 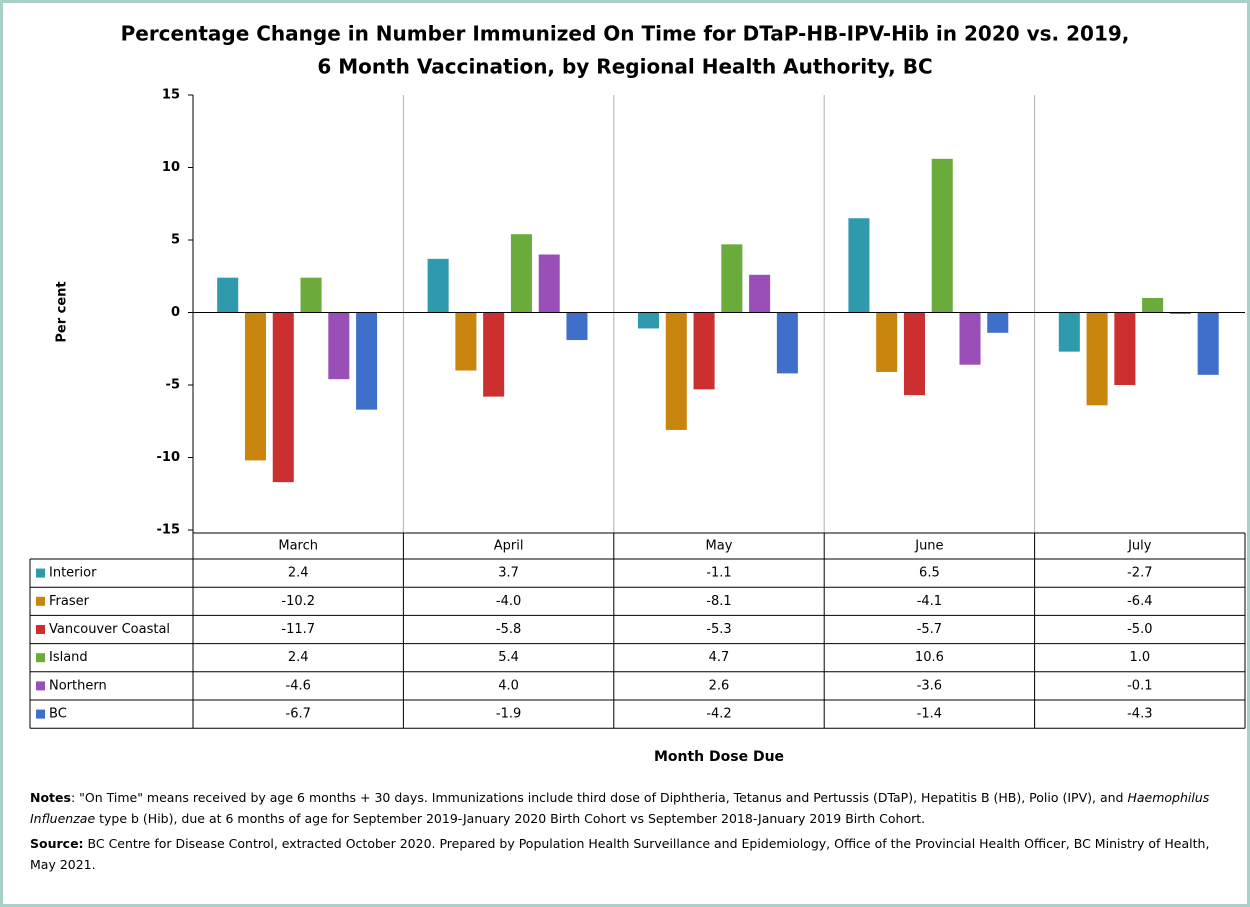 What do you see at coordinates (298, 685) in the screenshot?
I see `table-cell: -4.6` at bounding box center [298, 685].